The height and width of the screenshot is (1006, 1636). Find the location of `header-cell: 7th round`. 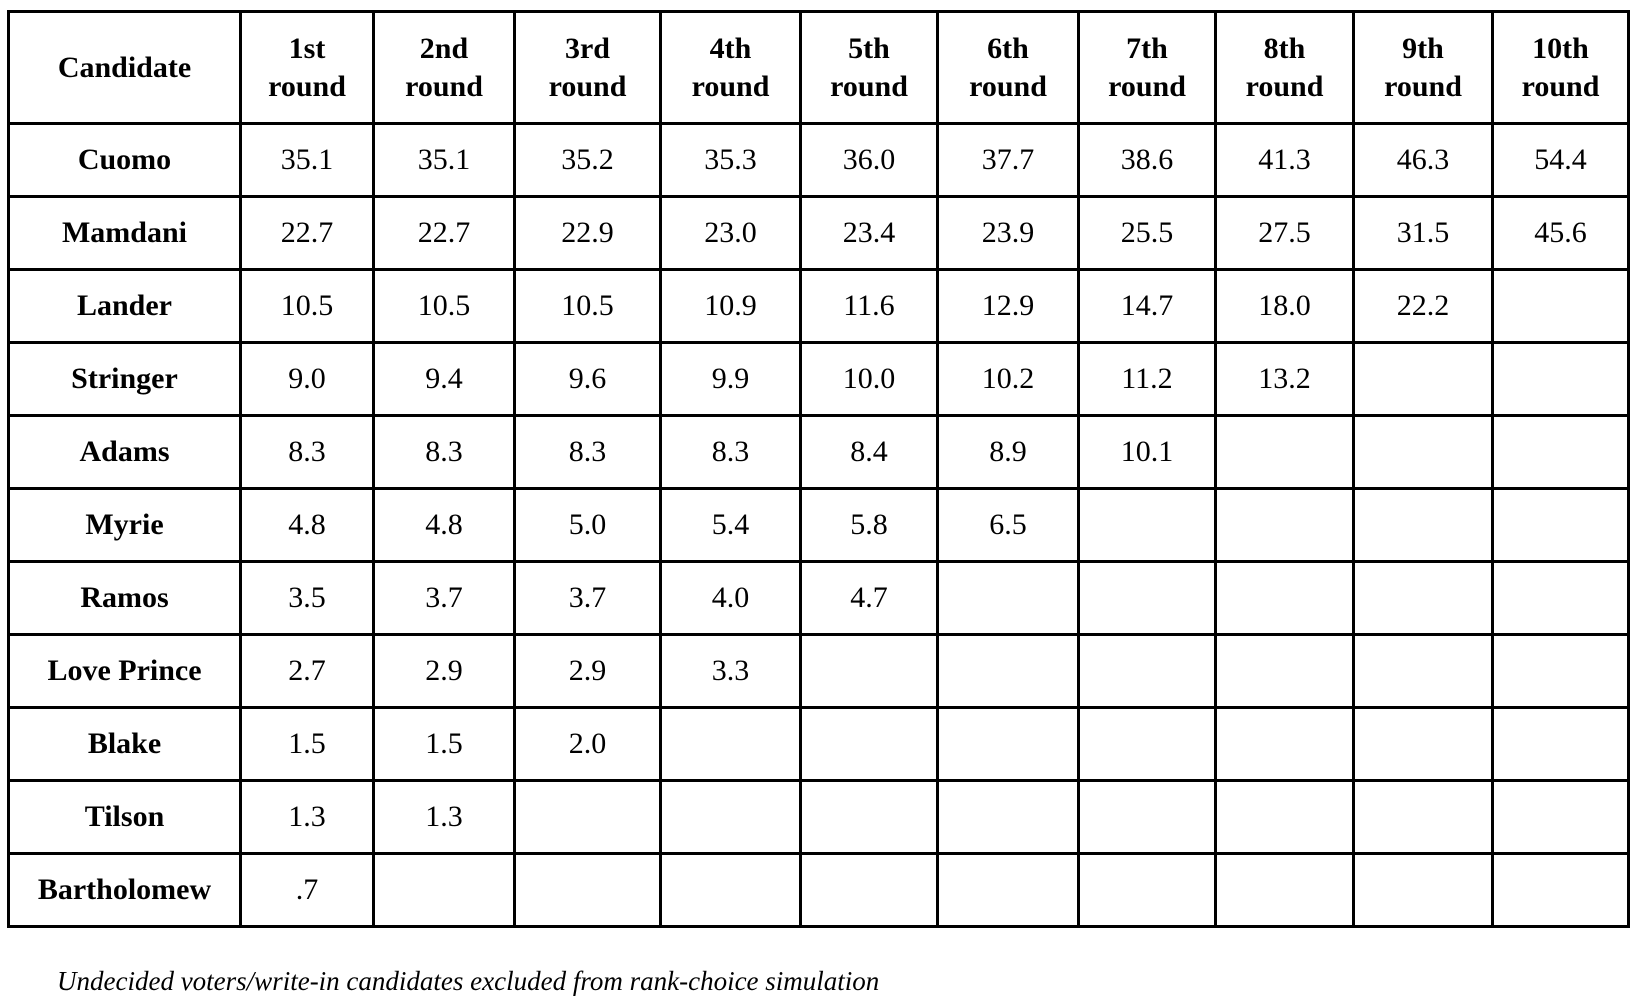

header-cell: 7th round is located at coordinates (1147, 67).